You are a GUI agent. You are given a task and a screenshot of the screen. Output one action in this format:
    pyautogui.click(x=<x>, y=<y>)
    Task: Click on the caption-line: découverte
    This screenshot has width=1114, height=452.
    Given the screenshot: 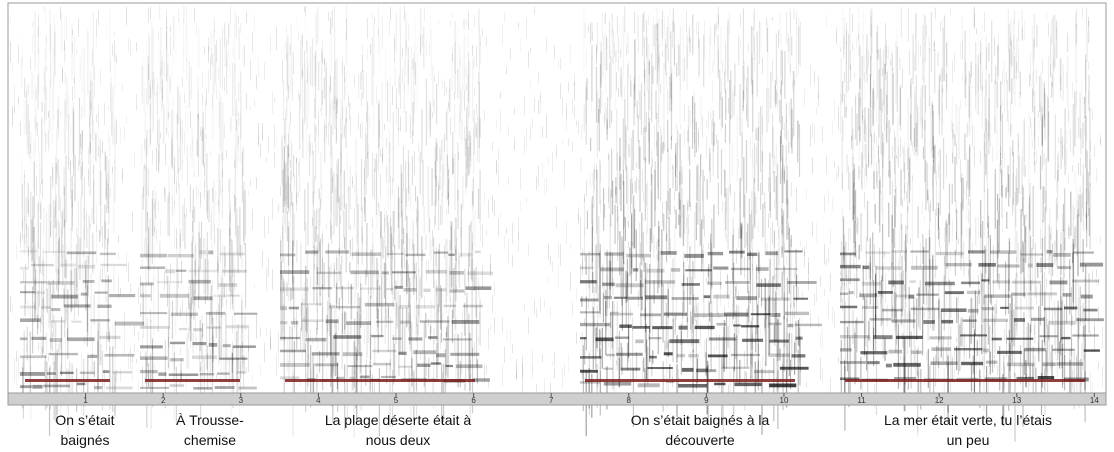 What is the action you would take?
    pyautogui.click(x=699, y=440)
    